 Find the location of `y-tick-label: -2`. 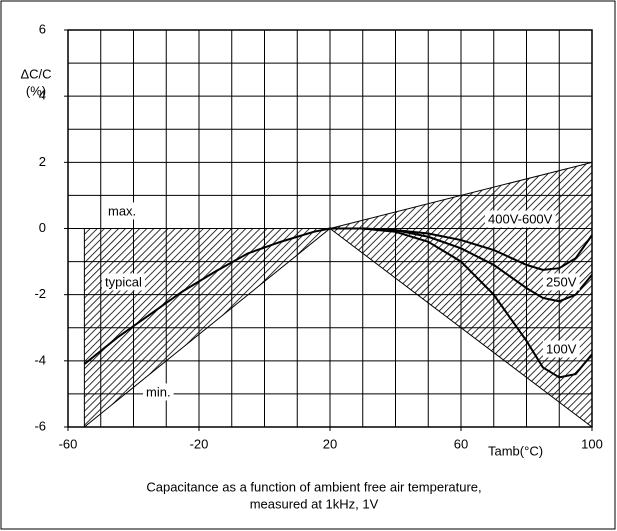

y-tick-label: -2 is located at coordinates (40, 293).